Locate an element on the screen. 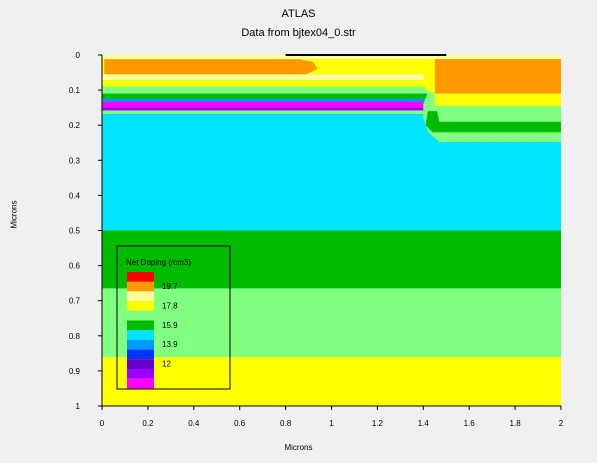  region-base-lower-light-green is located at coordinates (264, 112).